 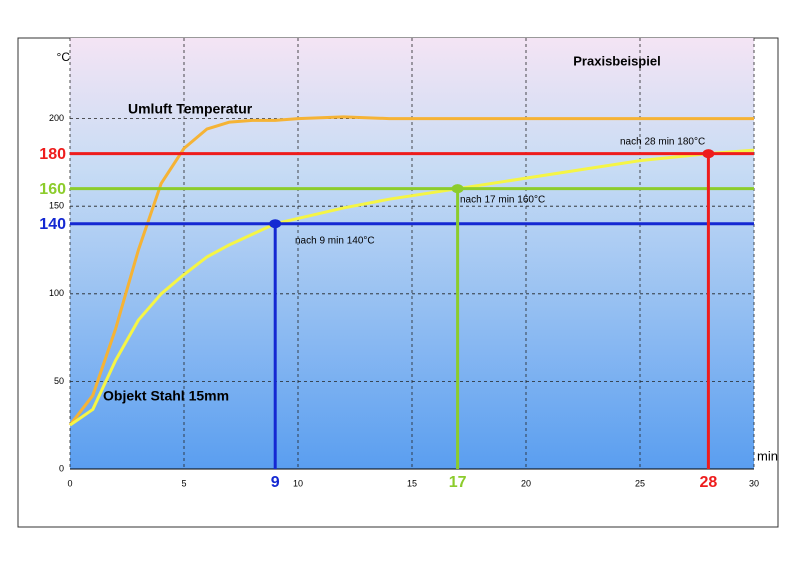 What do you see at coordinates (166, 396) in the screenshot?
I see `series-label: Objekt Stahl 15mm` at bounding box center [166, 396].